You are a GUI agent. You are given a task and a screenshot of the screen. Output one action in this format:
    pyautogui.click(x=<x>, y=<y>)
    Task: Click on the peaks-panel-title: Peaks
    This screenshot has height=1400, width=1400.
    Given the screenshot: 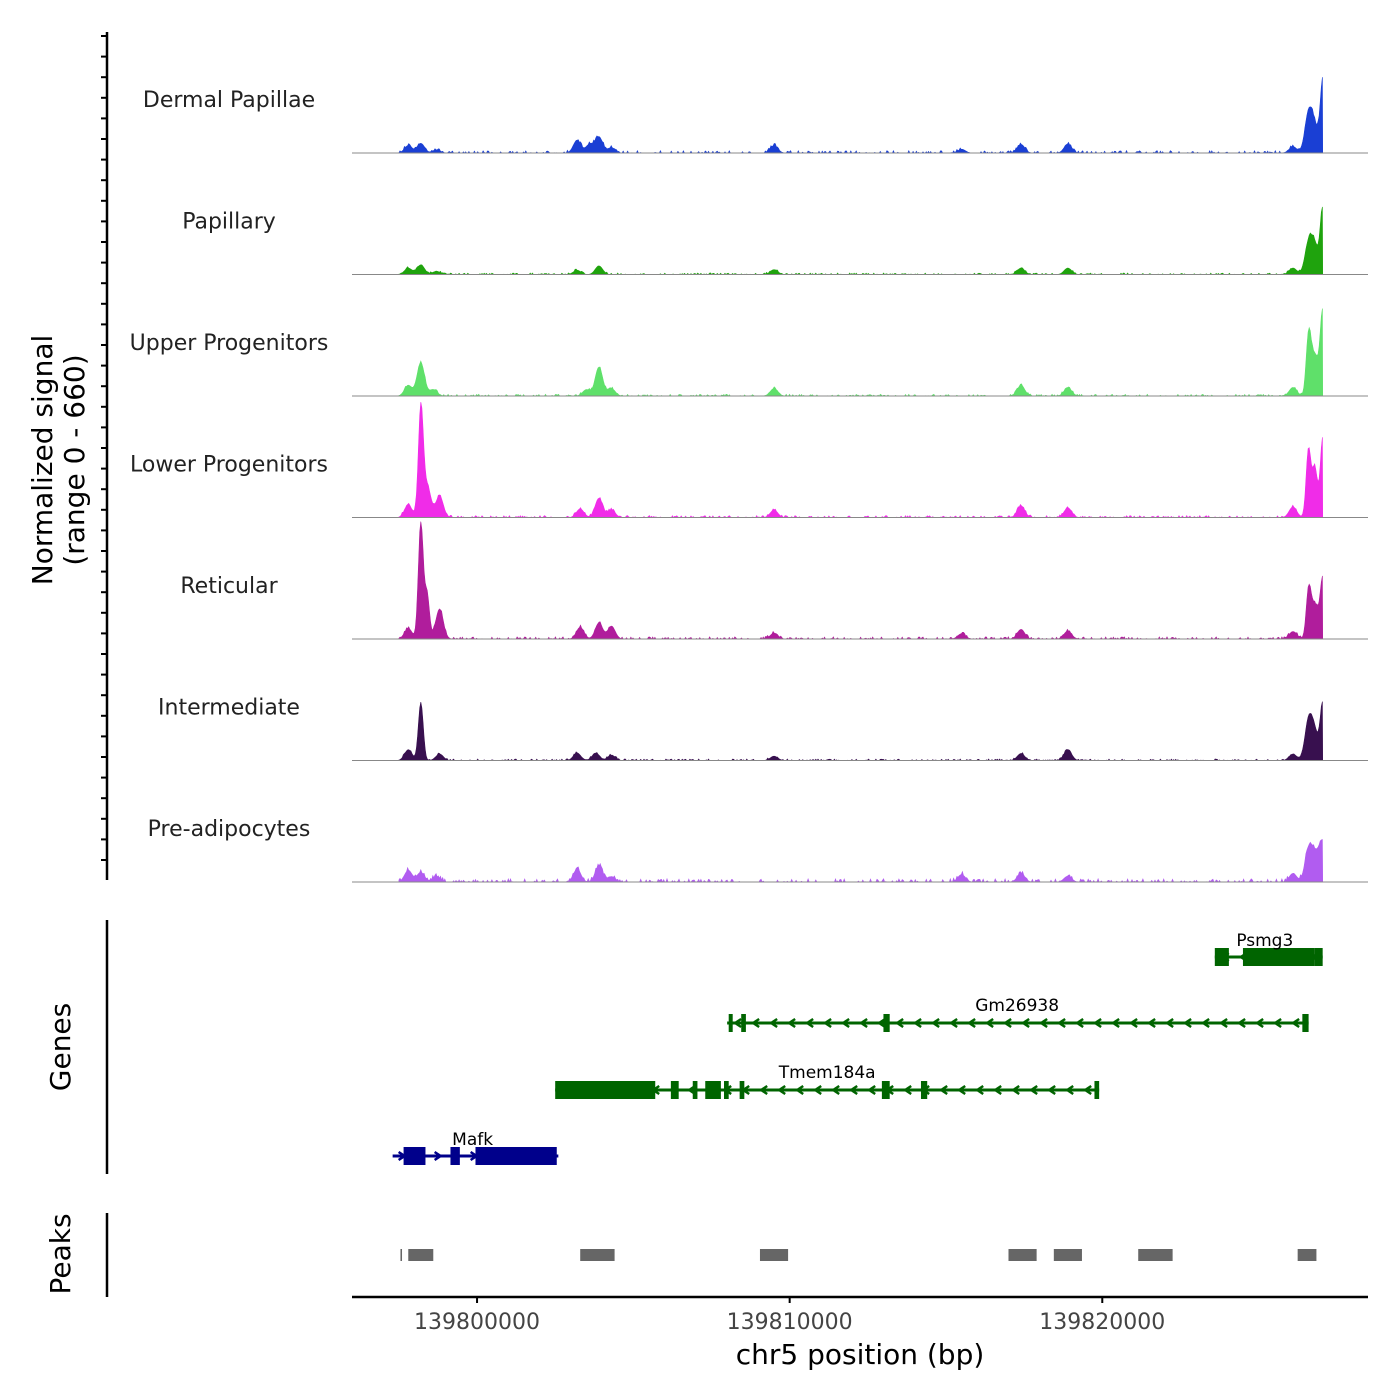 What is the action you would take?
    pyautogui.click(x=60, y=1253)
    